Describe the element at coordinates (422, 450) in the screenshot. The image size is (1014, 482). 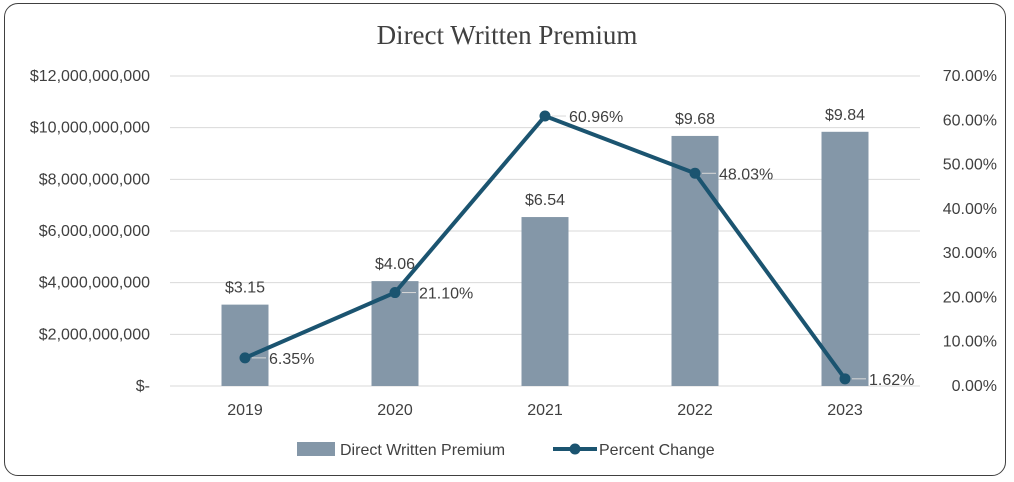
I see `legend-bar-label: Direct Written Premium` at that location.